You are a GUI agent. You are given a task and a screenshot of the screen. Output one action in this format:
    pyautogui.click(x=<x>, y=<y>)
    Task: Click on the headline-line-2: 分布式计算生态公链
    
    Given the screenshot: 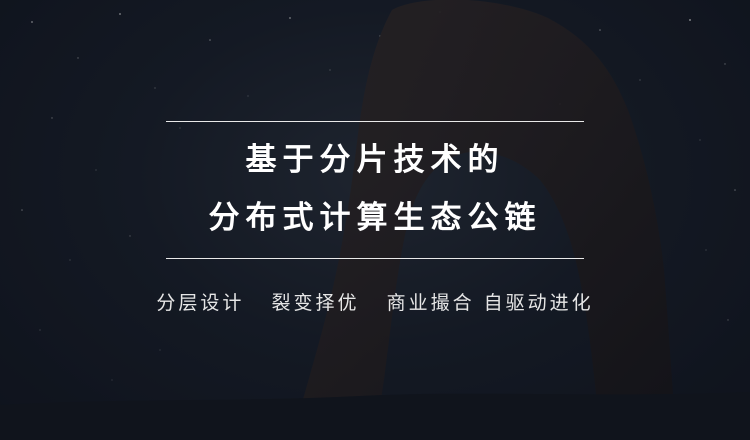 What is the action you would take?
    pyautogui.click(x=375, y=218)
    